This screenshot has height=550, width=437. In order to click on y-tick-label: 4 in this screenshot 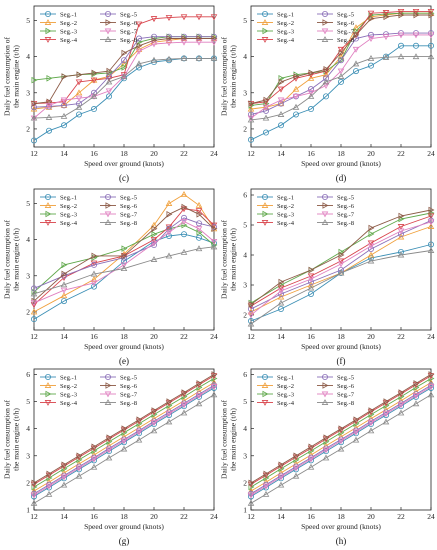, I will do `click(28, 428)`.